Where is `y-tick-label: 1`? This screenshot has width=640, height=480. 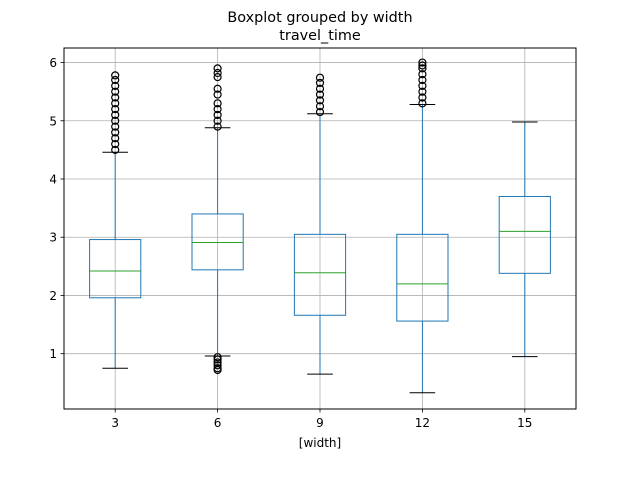
y-tick-label: 1 is located at coordinates (53, 354).